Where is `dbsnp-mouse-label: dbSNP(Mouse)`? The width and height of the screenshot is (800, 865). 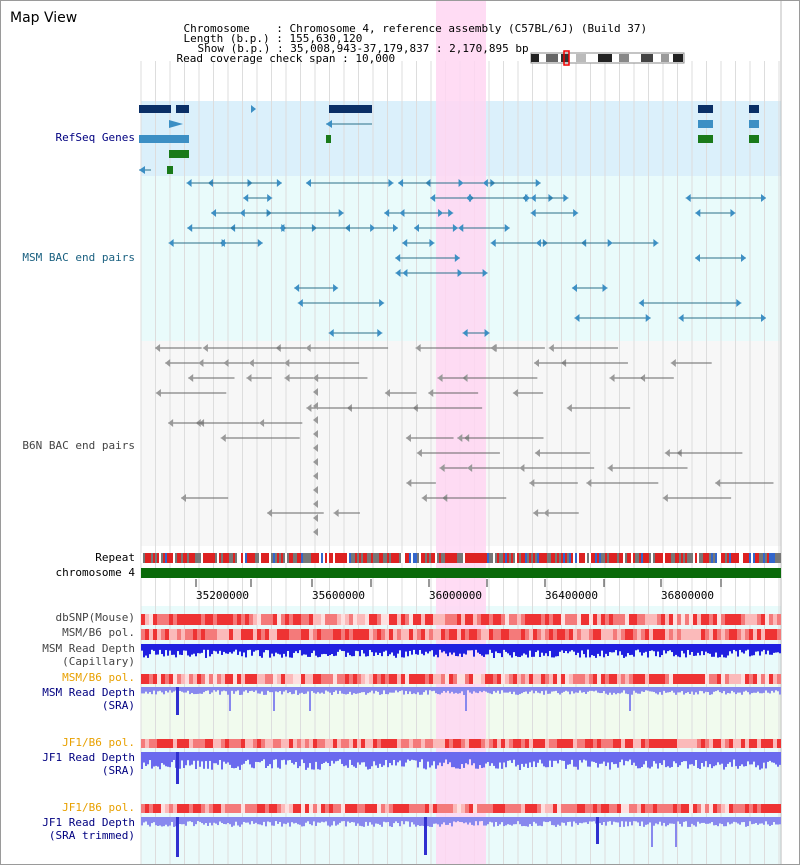 dbsnp-mouse-label: dbSNP(Mouse) is located at coordinates (95, 617).